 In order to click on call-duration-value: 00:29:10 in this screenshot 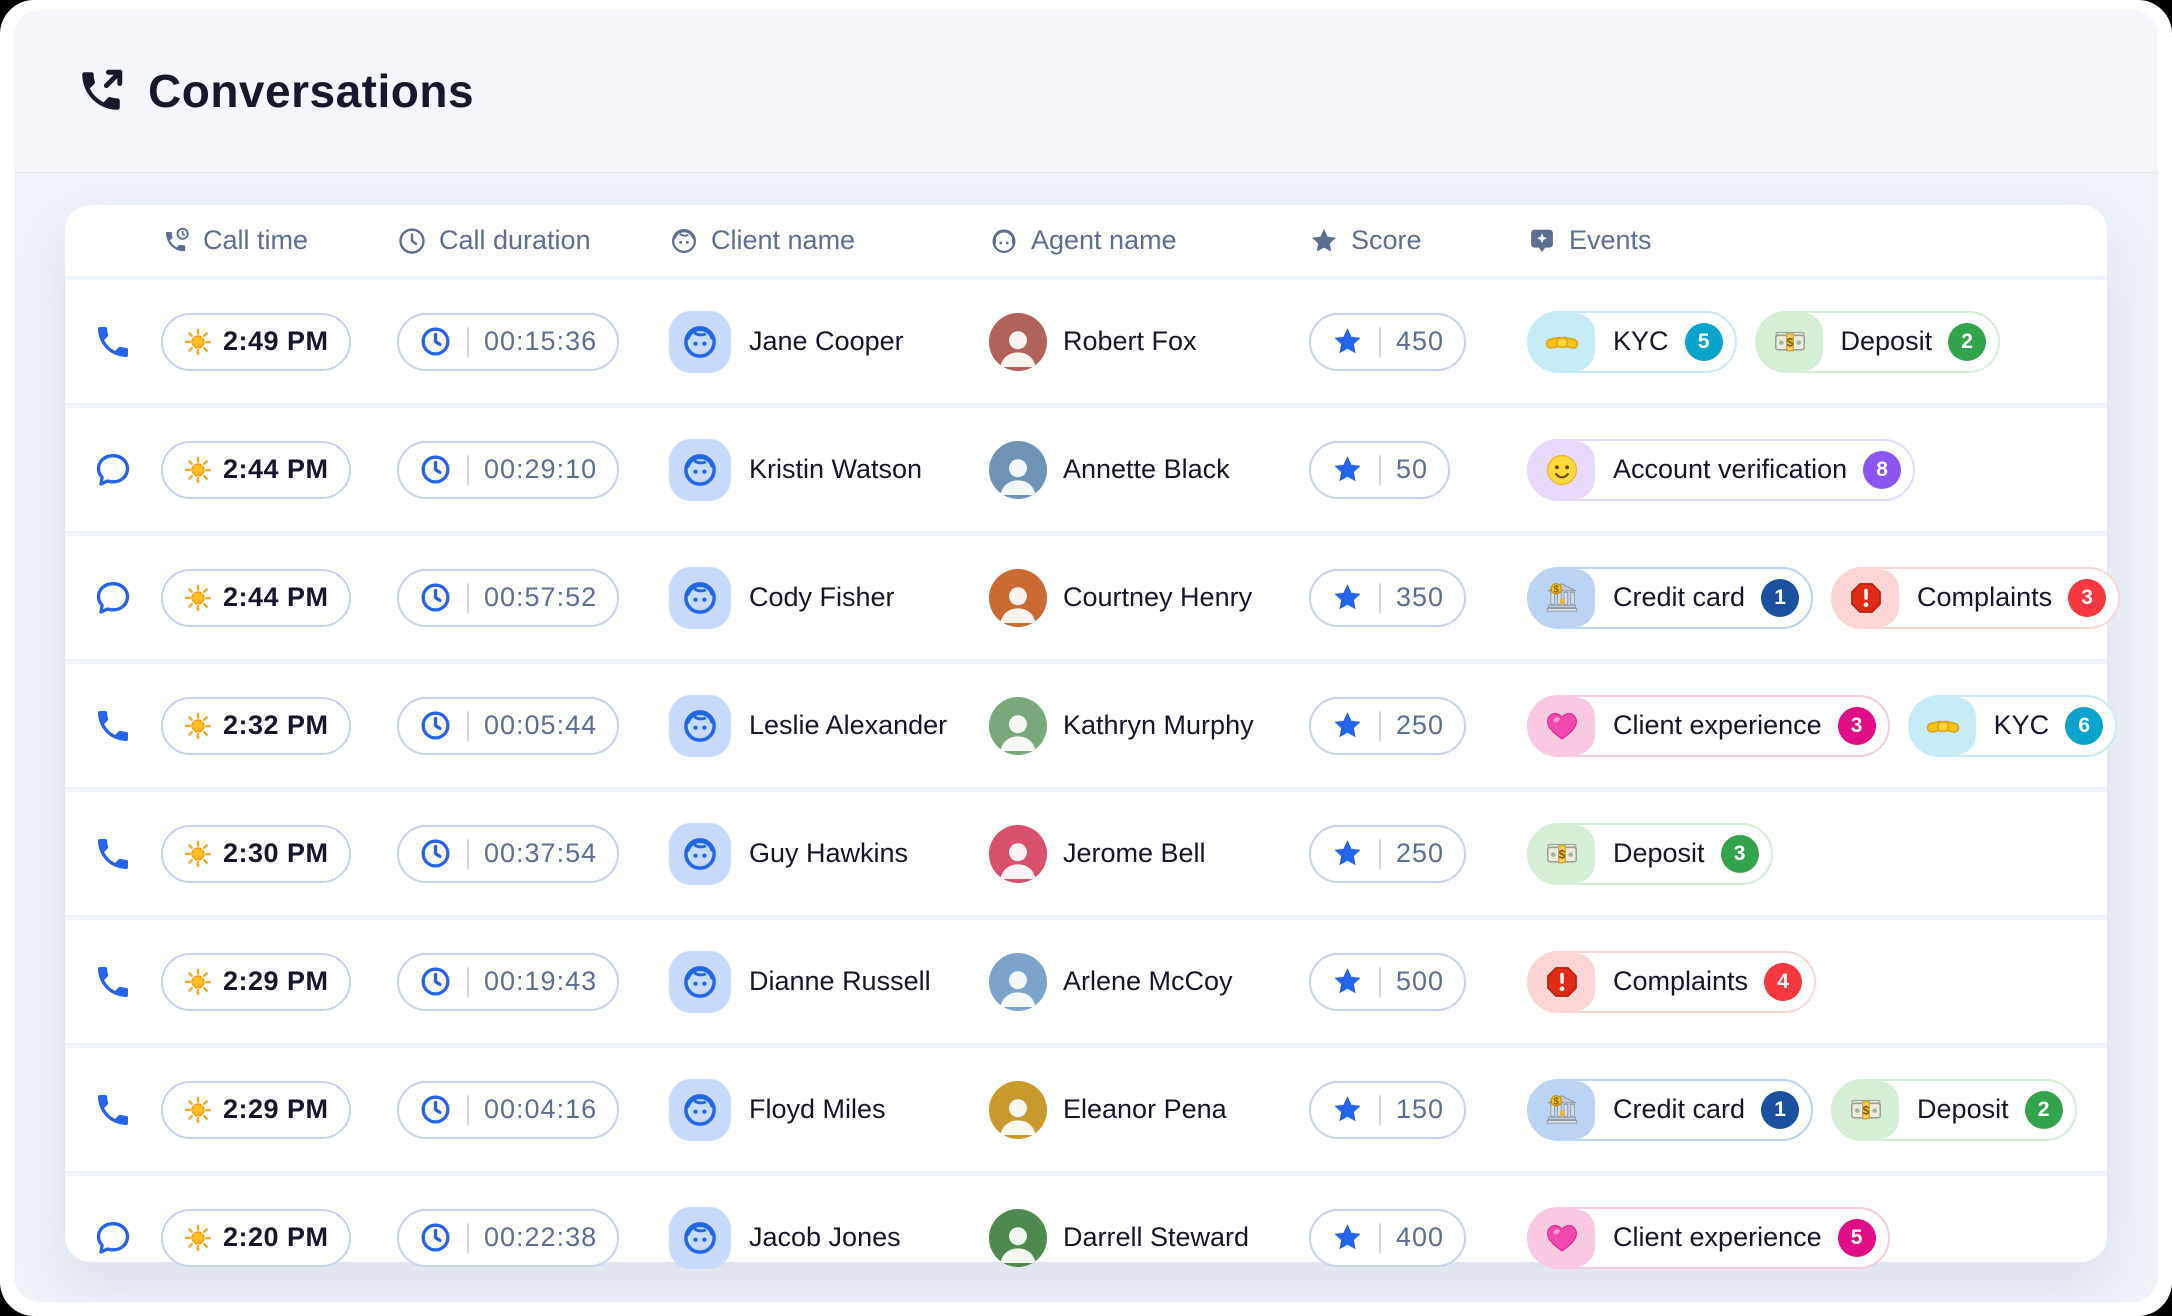, I will do `click(541, 469)`.